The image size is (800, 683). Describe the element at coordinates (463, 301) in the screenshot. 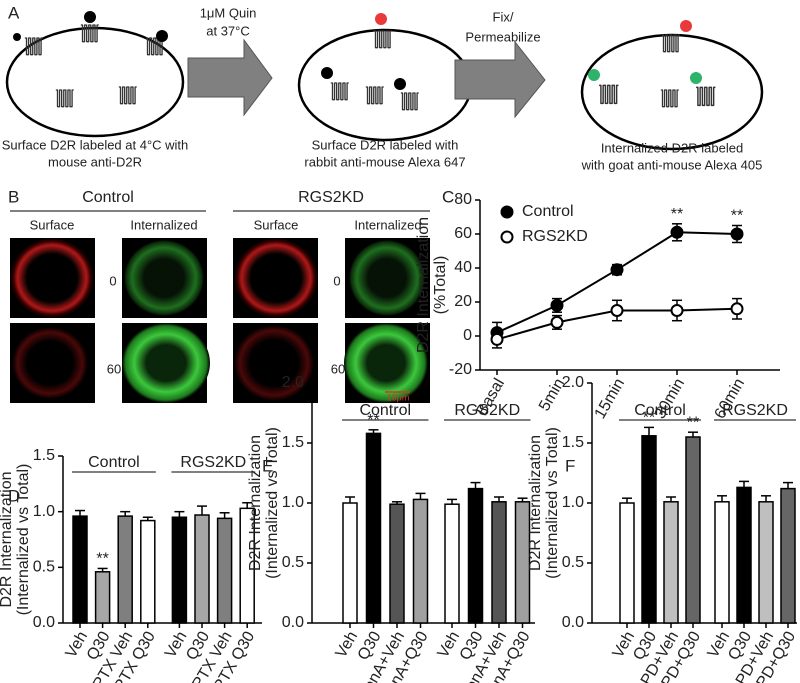

I see `y-tick-label: 20` at that location.